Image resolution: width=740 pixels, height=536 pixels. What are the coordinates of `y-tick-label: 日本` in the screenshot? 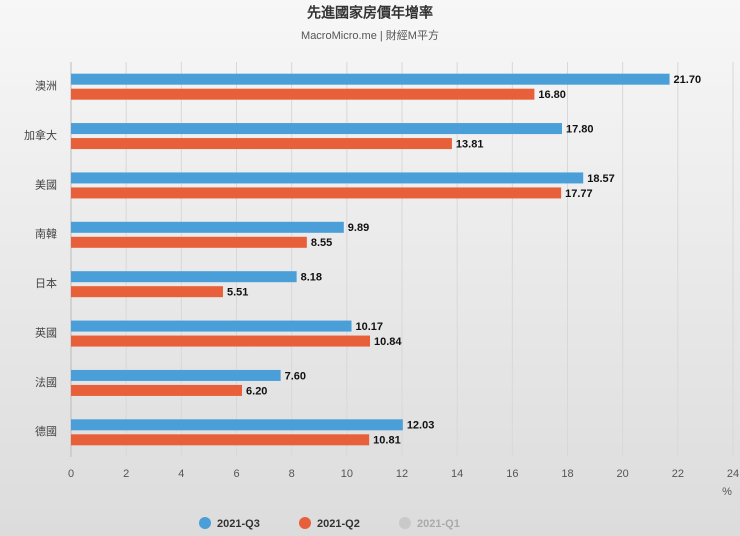 It's located at (46, 283).